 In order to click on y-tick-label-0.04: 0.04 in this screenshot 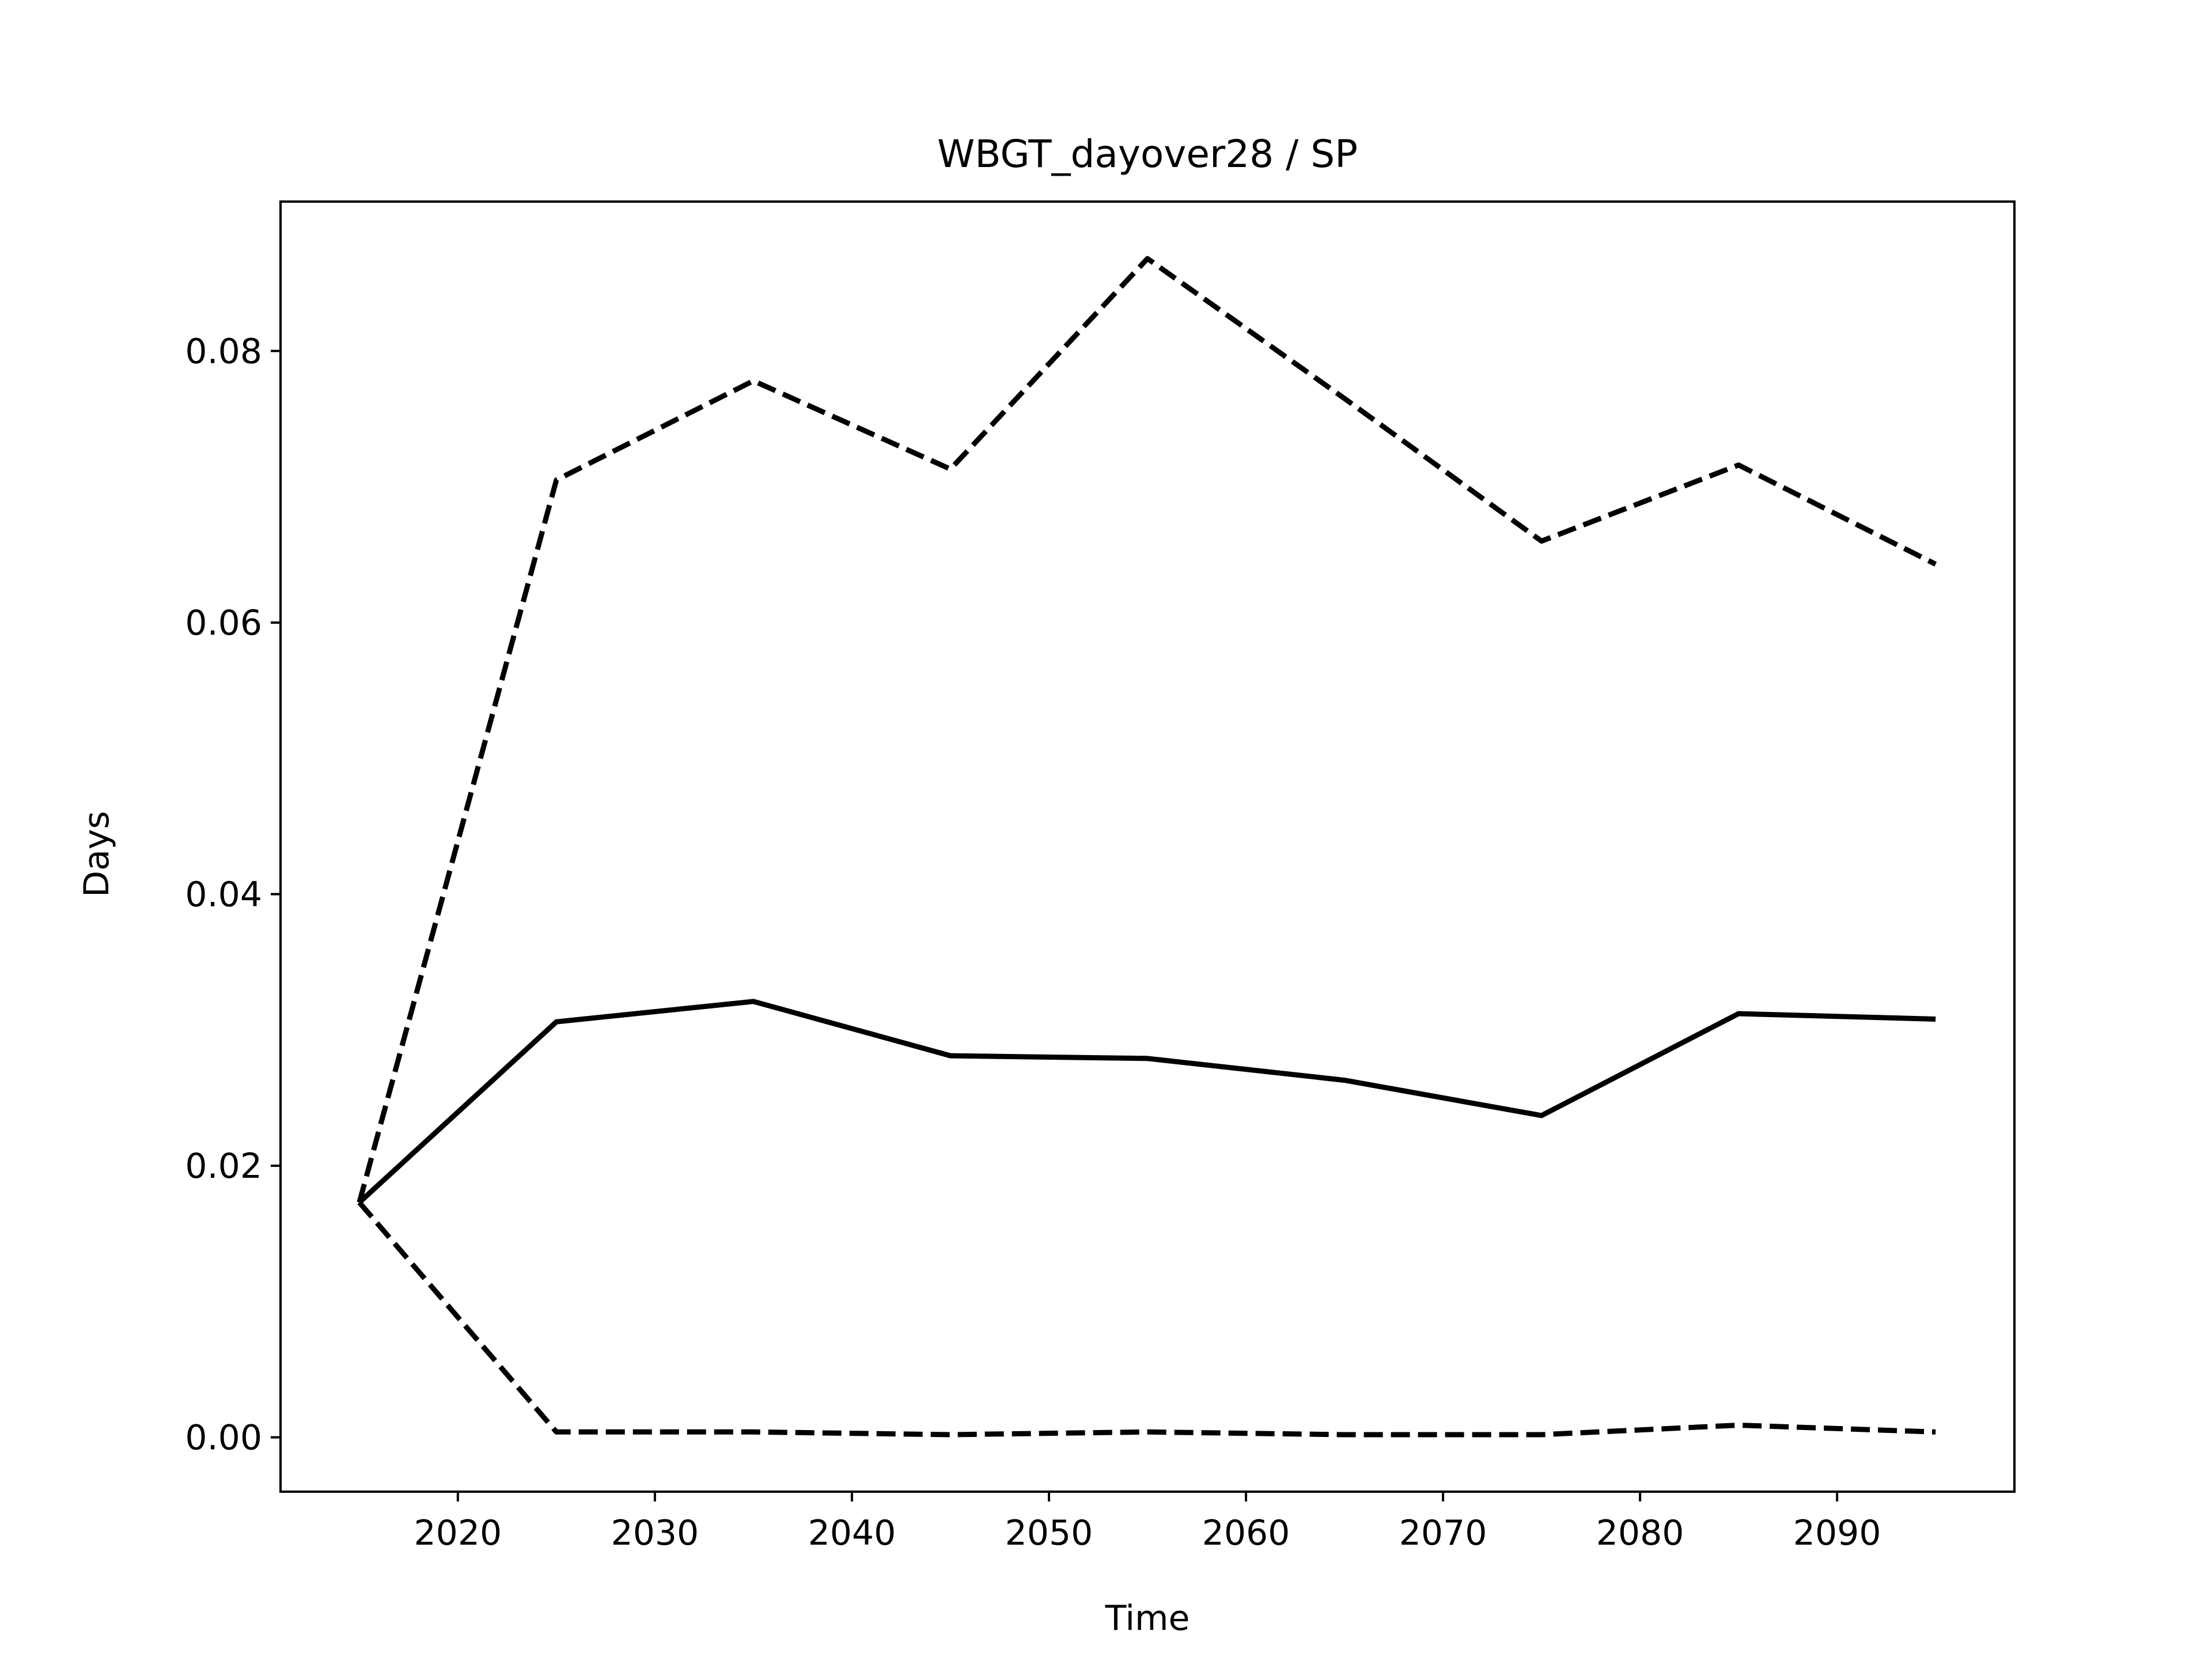, I will do `click(223, 895)`.